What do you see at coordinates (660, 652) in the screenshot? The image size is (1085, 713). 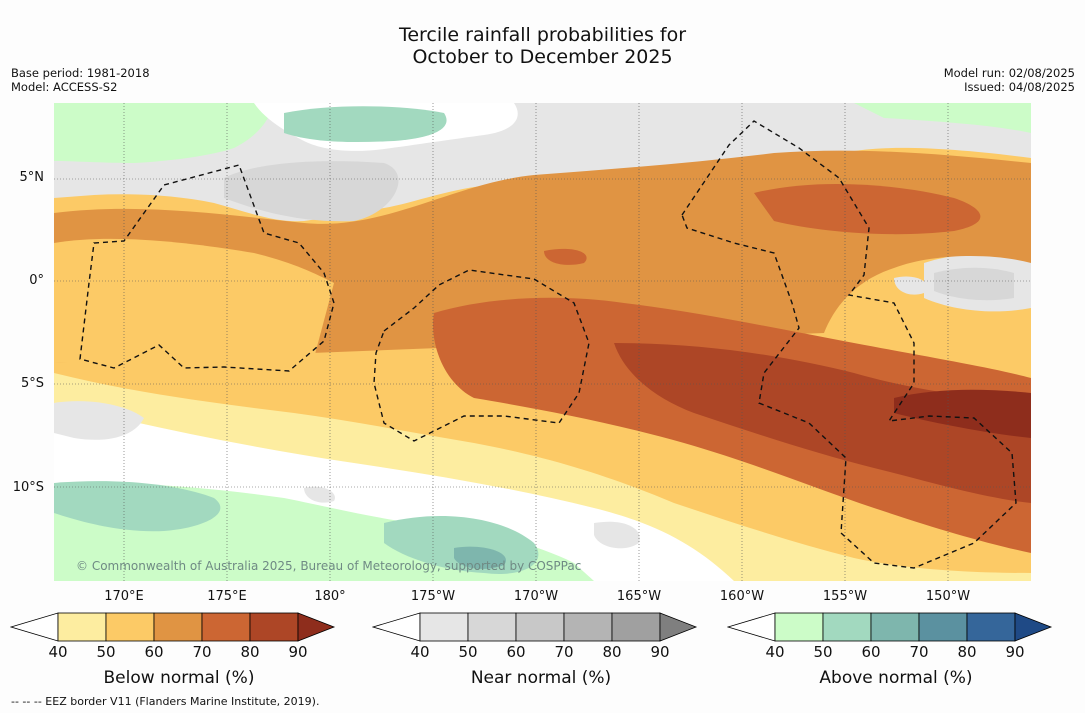 I see `near-colorbar-tick-label: 90` at bounding box center [660, 652].